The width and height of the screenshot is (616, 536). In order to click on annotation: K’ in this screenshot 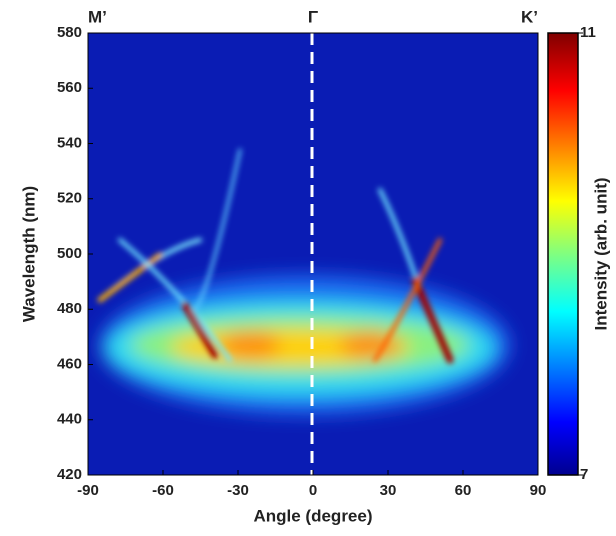, I will do `click(529, 16)`.